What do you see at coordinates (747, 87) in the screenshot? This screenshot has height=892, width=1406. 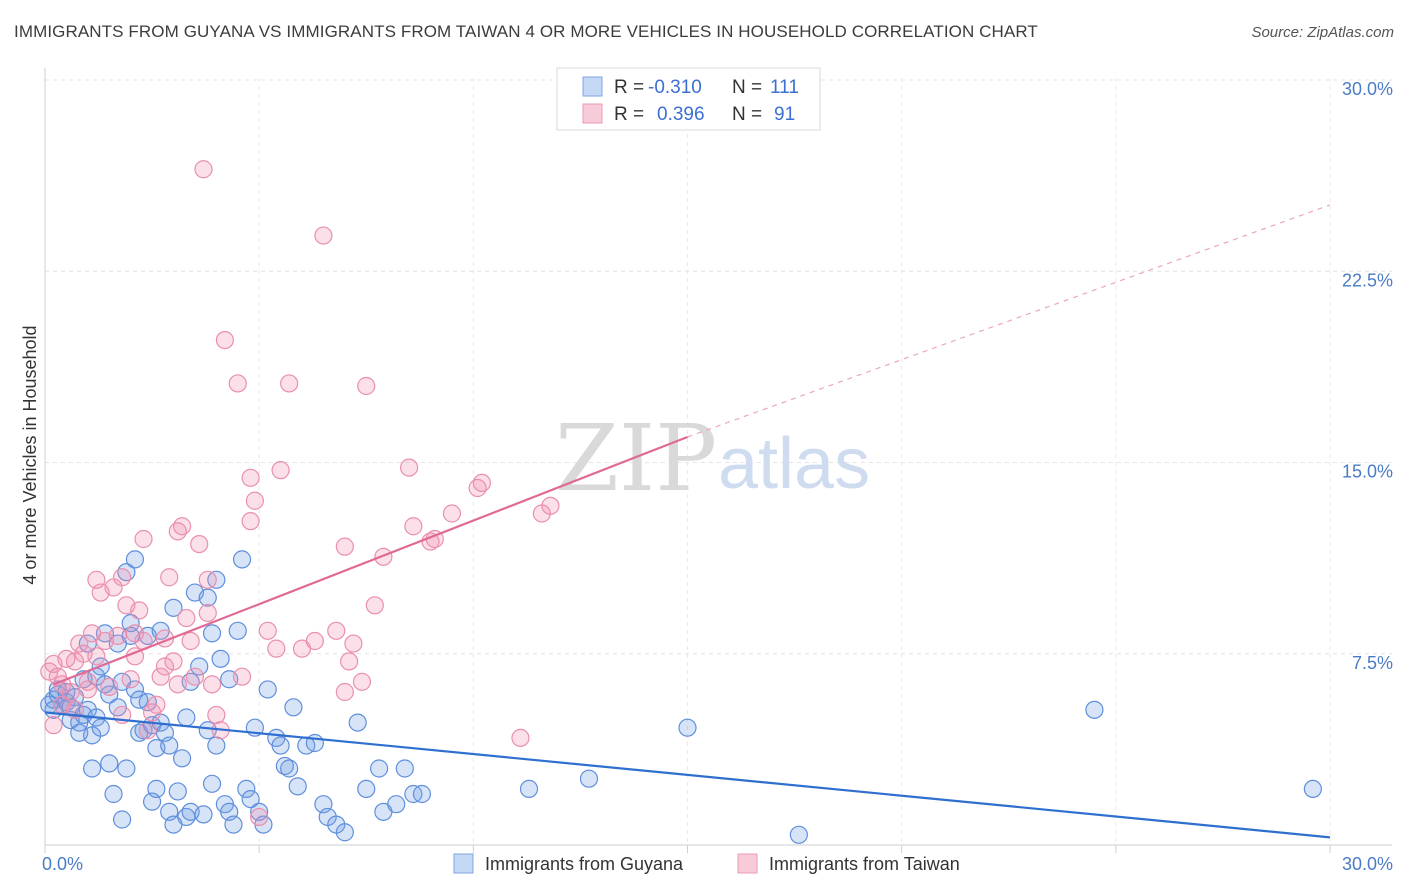 I see `legend-n-label-guyana: N =` at bounding box center [747, 87].